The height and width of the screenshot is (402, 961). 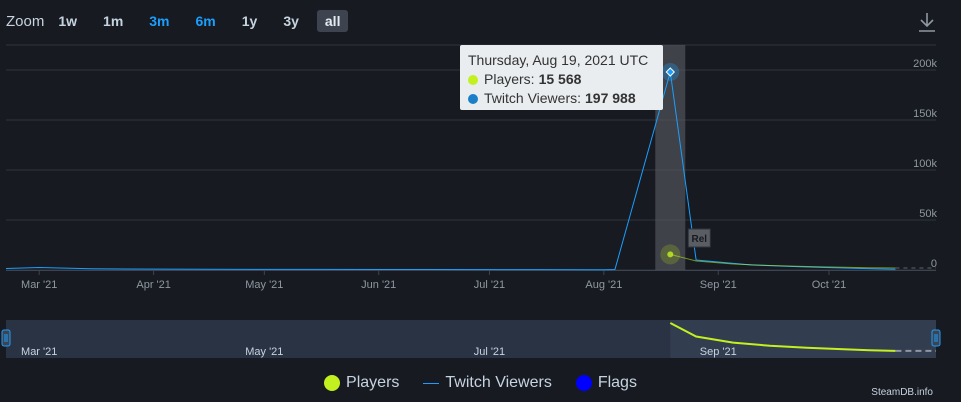 I want to click on players-point, so click(x=670, y=254).